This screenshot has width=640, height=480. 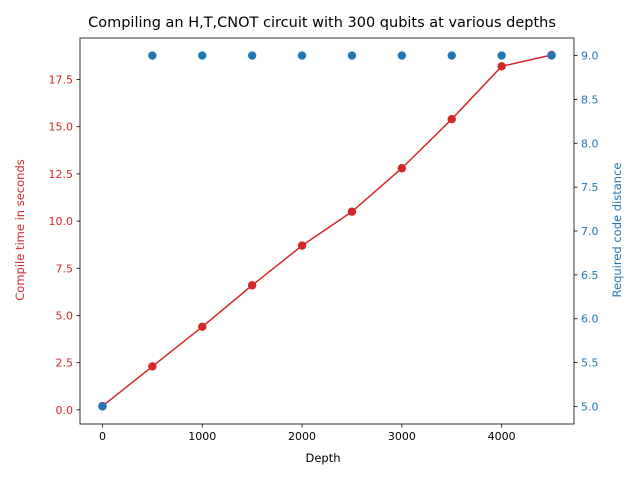 What do you see at coordinates (590, 187) in the screenshot?
I see `right-y-tick-label: 7.5` at bounding box center [590, 187].